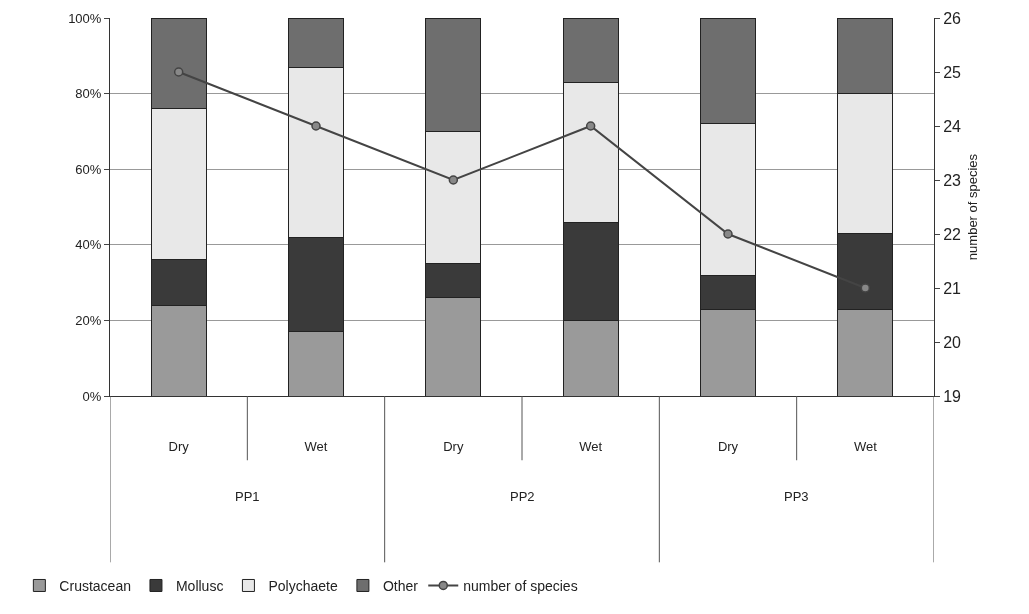 Image resolution: width=1029 pixels, height=614 pixels. I want to click on y-tick-label: 100%, so click(85, 18).